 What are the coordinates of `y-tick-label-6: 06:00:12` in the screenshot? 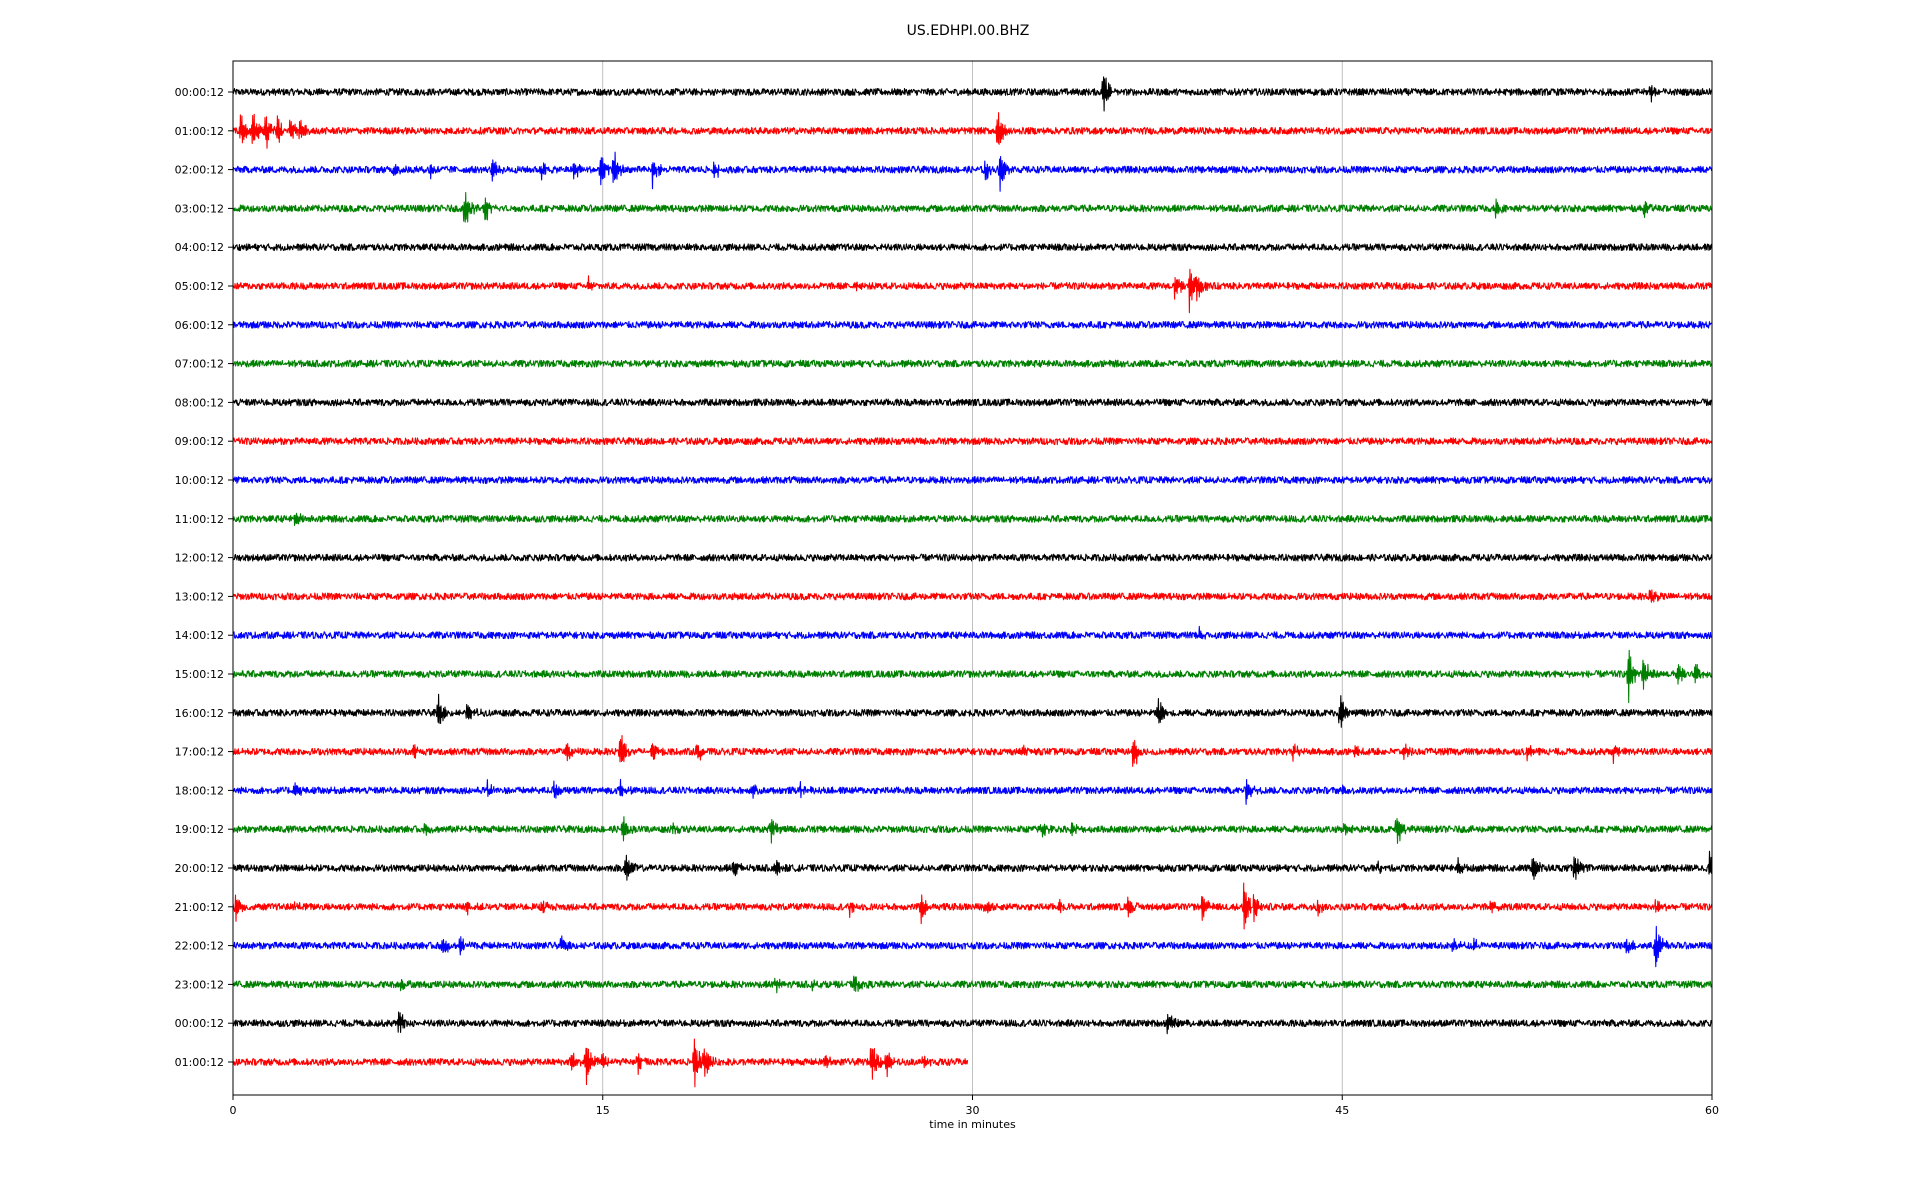 It's located at (199, 325).